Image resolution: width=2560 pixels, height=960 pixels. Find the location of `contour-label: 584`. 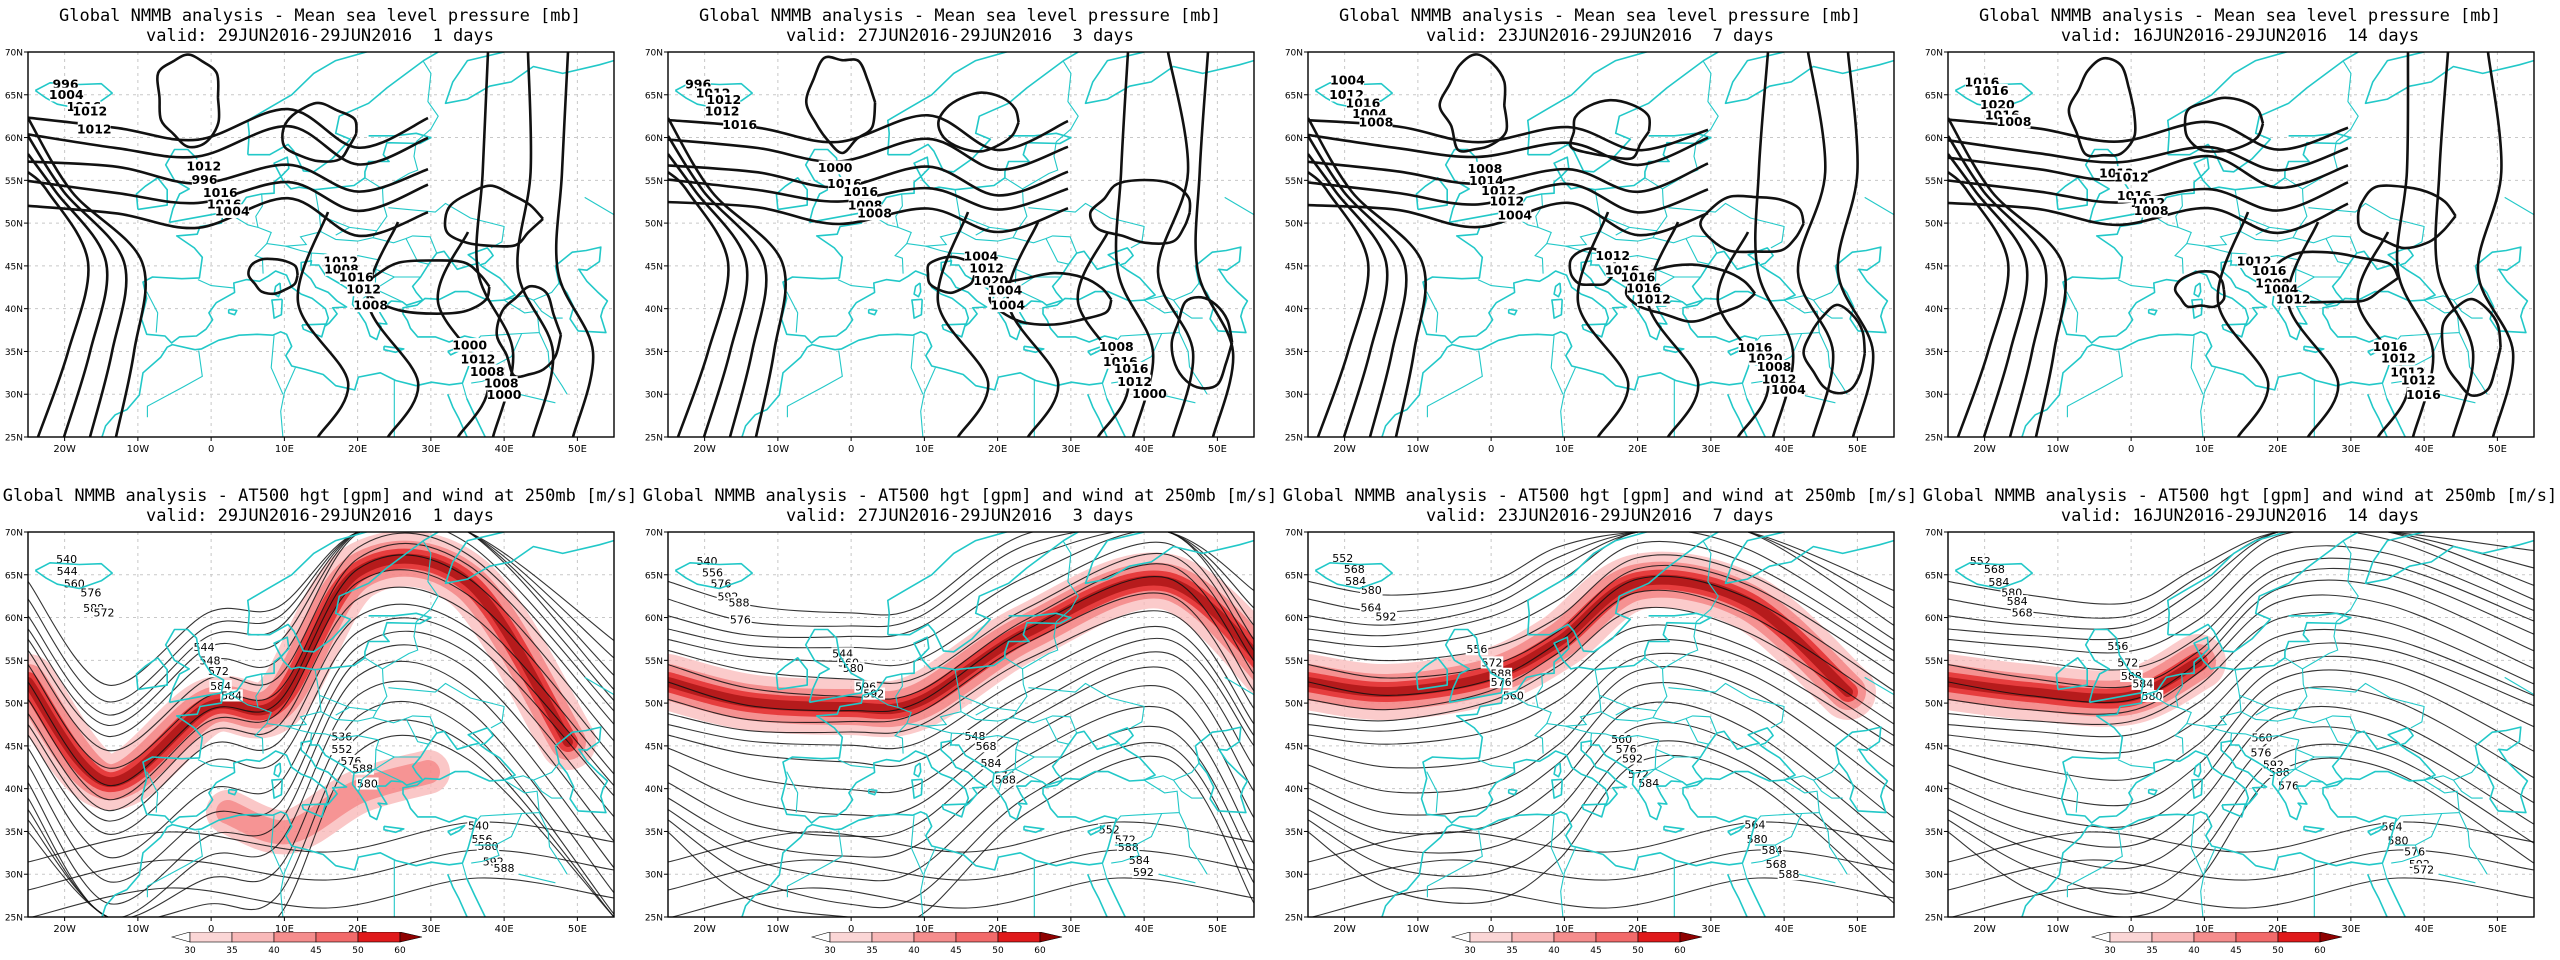

contour-label: 584 is located at coordinates (1998, 582).